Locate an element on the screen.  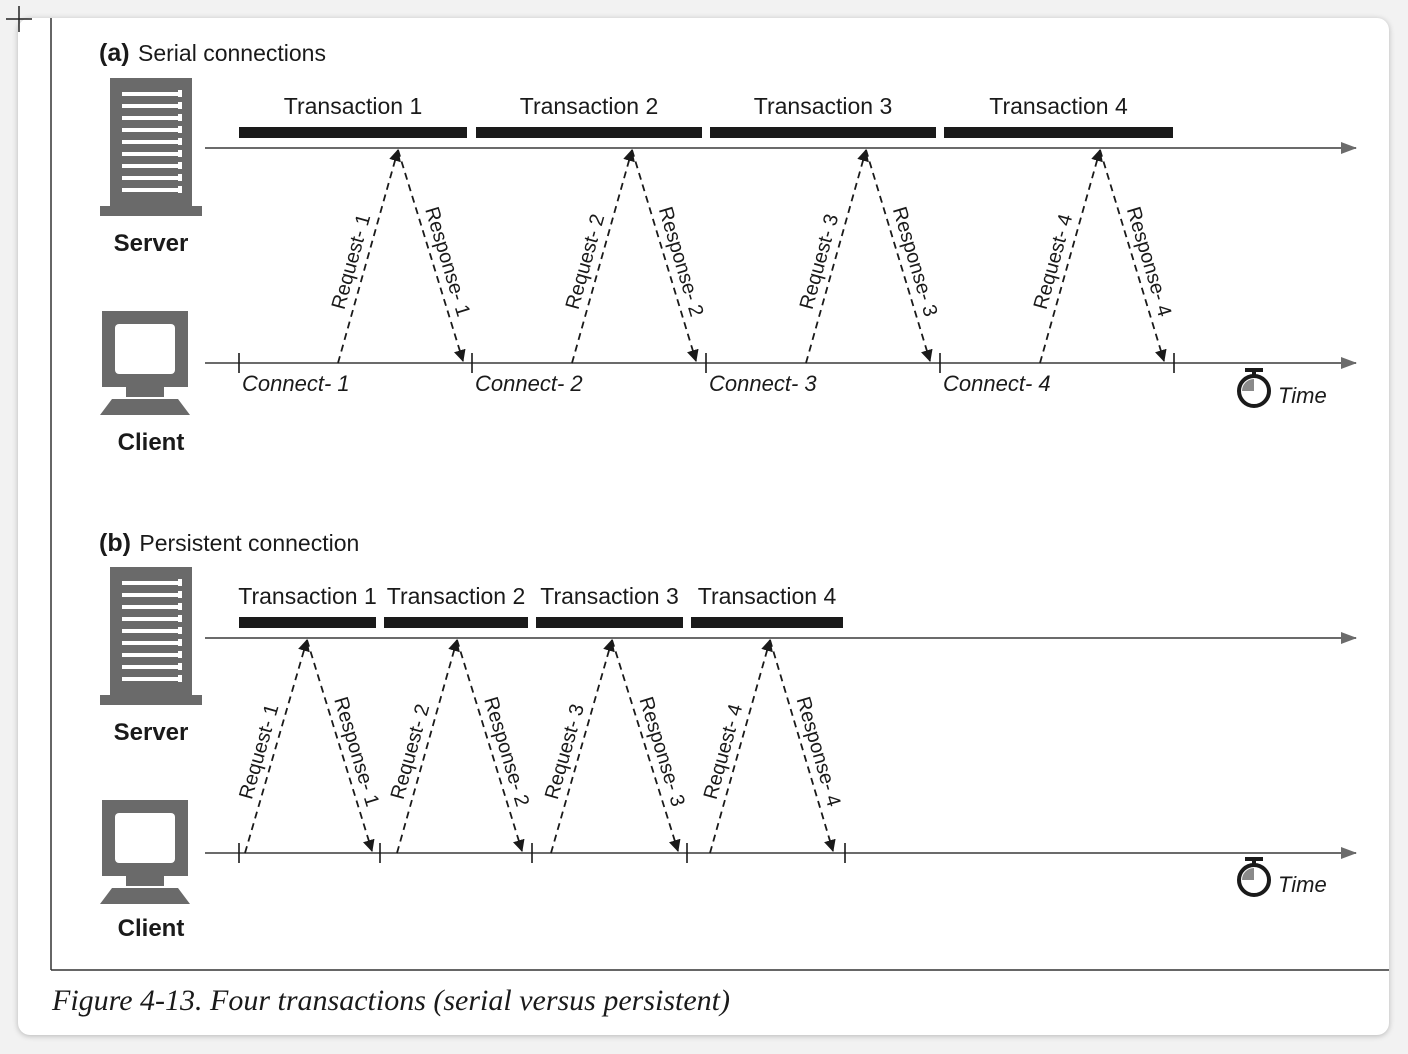
panel-label: (a) Serial connections is located at coordinates (212, 53).